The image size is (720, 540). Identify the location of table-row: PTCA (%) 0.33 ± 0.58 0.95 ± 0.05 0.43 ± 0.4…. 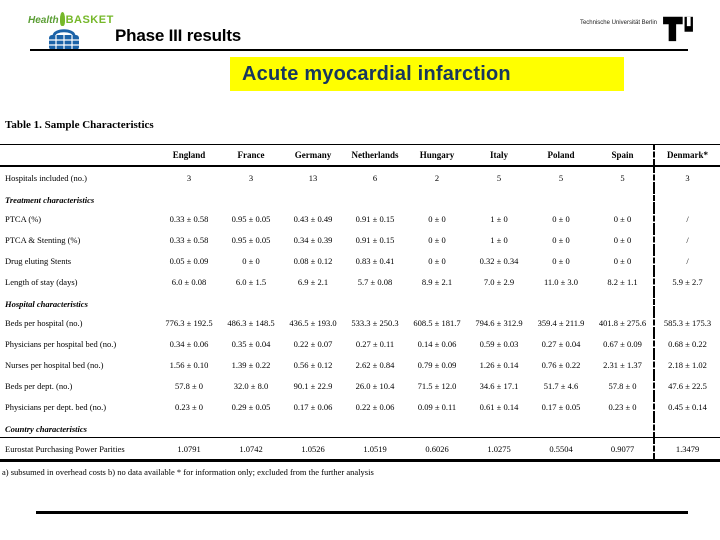
(360, 218).